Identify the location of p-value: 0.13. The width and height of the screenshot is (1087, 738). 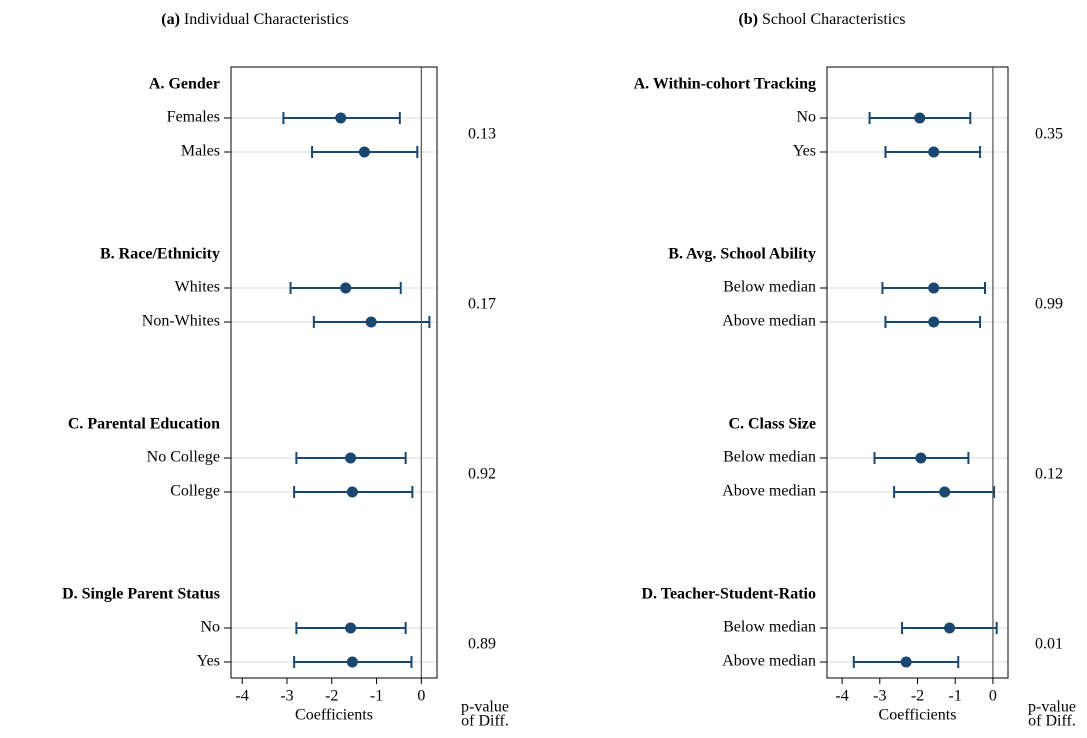
(482, 134).